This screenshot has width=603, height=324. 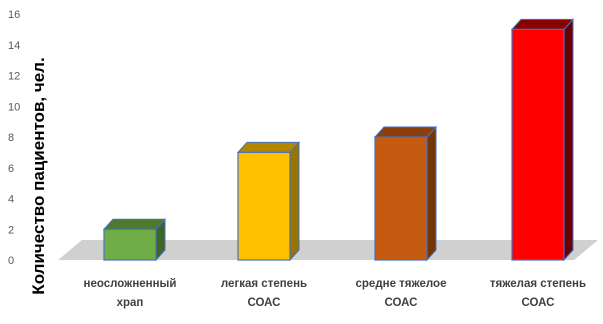 What do you see at coordinates (11, 169) in the screenshot?
I see `y-tick-label: 6` at bounding box center [11, 169].